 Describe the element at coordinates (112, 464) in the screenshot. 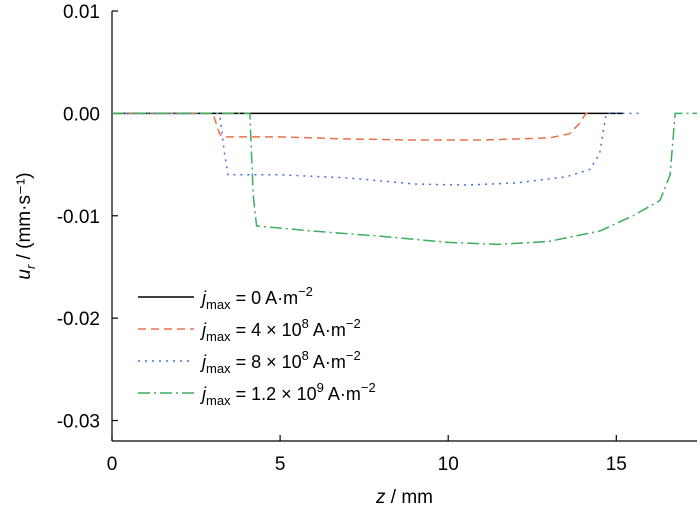

I see `x-tick-label: 0` at that location.